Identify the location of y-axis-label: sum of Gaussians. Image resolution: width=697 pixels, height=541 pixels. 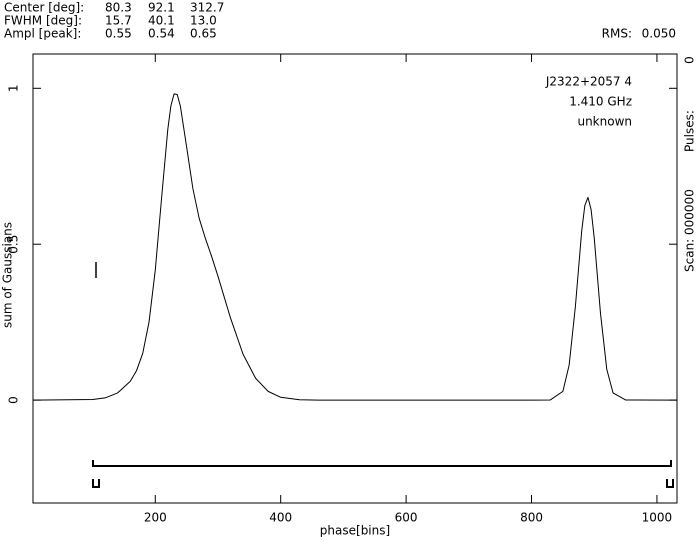
(8, 275).